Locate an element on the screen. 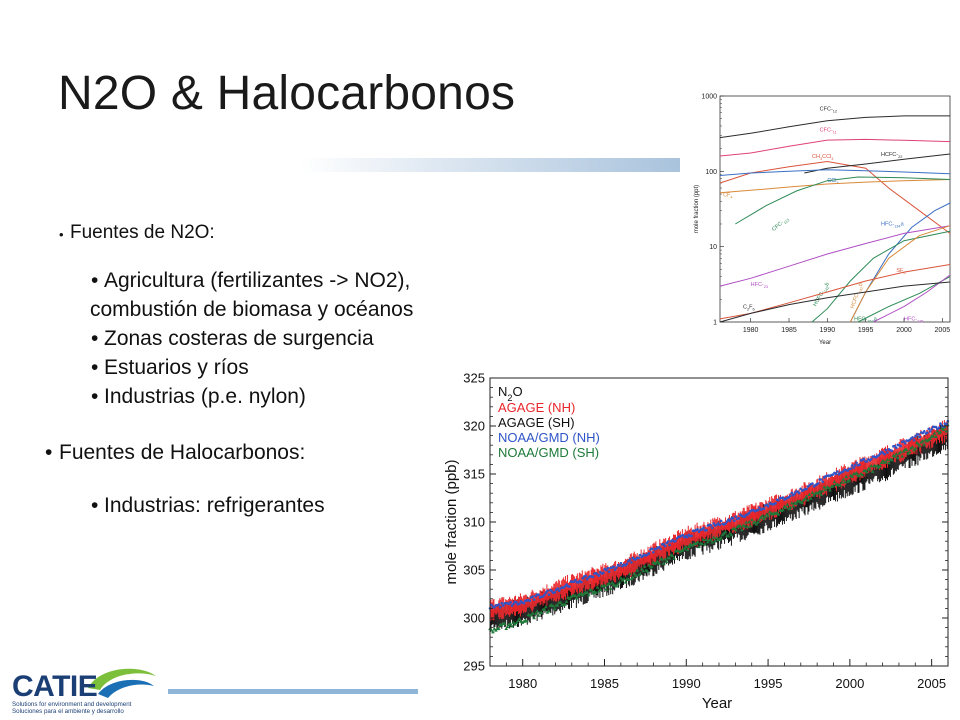  x-axis-label: Year is located at coordinates (717, 703).